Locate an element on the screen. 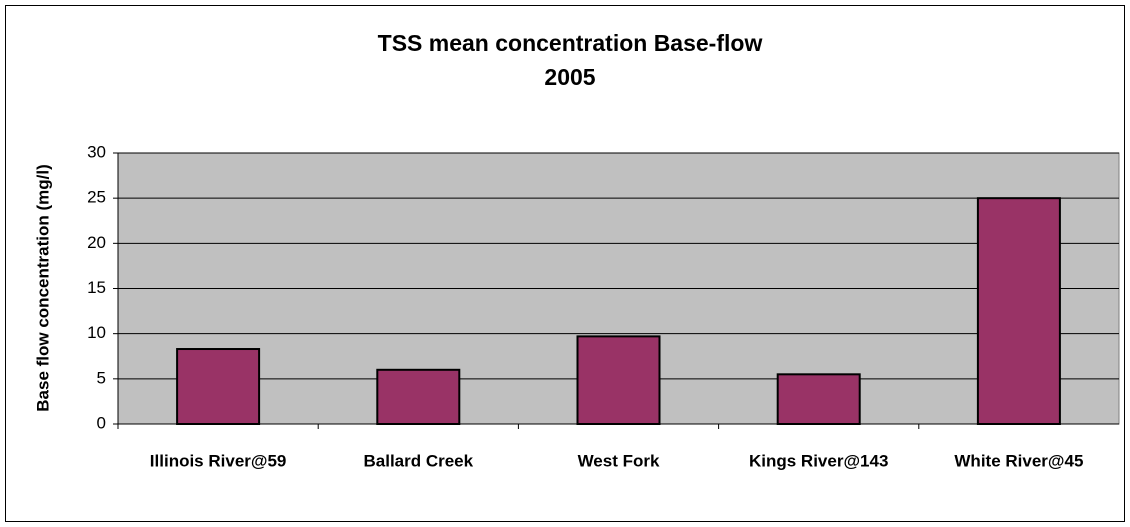 Image resolution: width=1130 pixels, height=527 pixels. y-tick-label: 20 is located at coordinates (96, 242).